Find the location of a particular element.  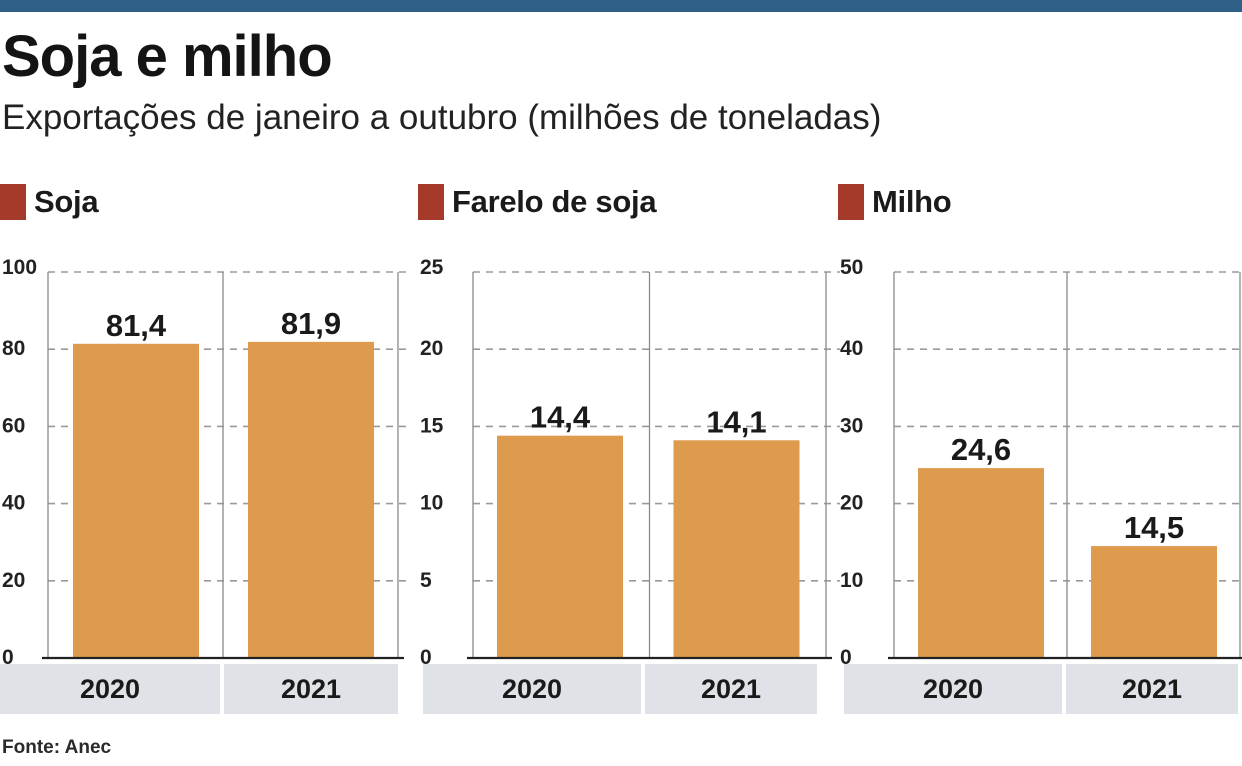

data-label: 14,4 is located at coordinates (560, 417).